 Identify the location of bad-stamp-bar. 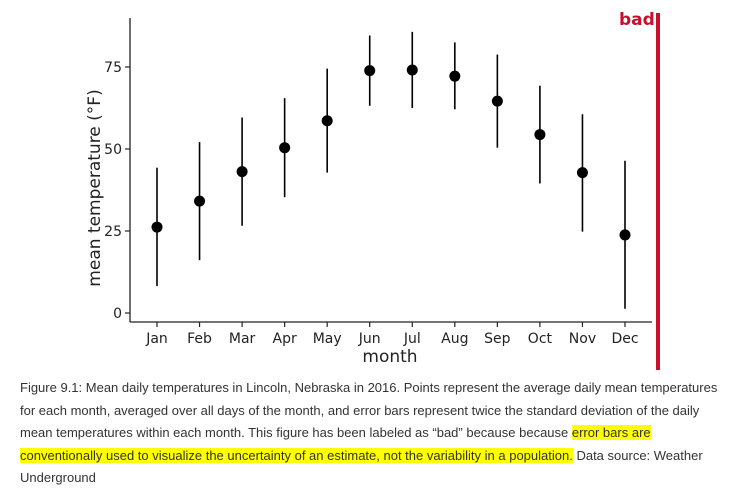
(658, 191).